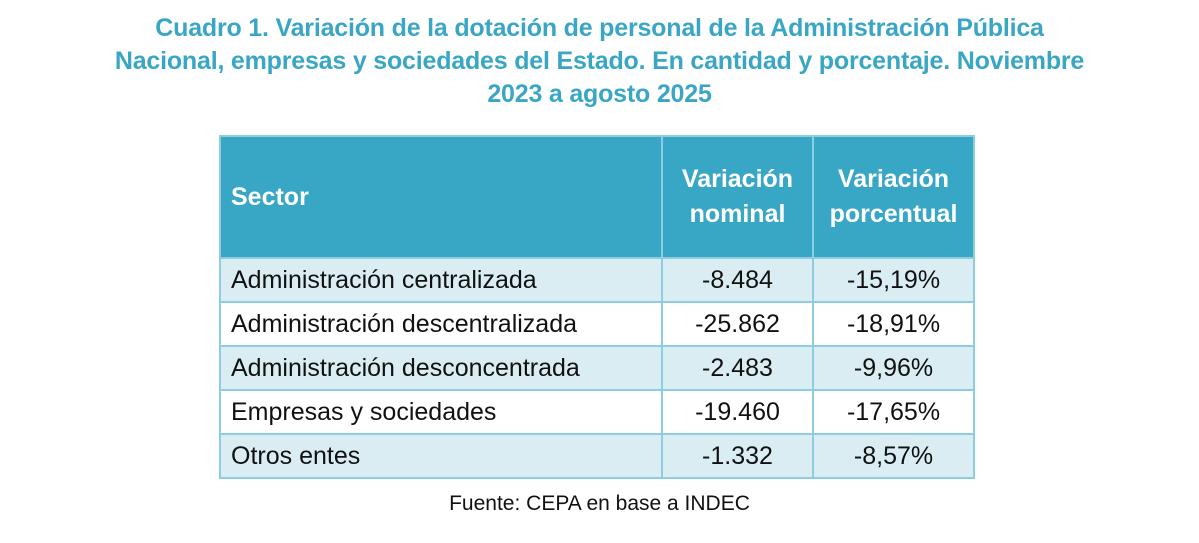  I want to click on table-row: Otros entes -1.332 -8,57%, so click(597, 456).